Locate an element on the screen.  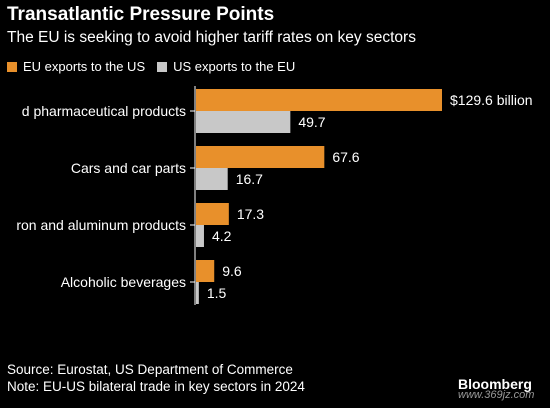
legend-label-eu: EU exports to the US is located at coordinates (84, 66).